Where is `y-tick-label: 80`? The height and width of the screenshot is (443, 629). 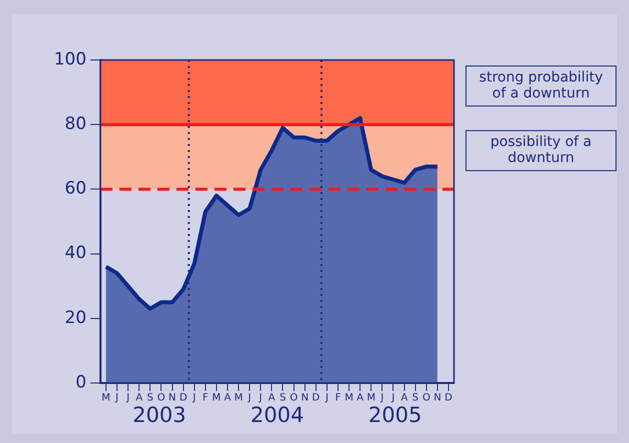
y-tick-label: 80 is located at coordinates (75, 124).